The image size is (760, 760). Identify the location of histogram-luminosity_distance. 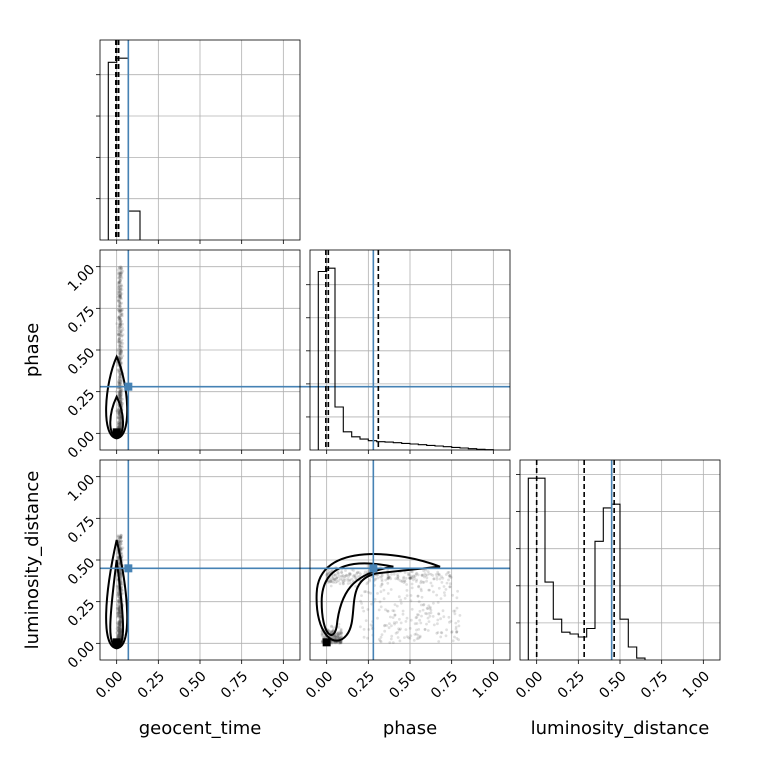
(586, 568).